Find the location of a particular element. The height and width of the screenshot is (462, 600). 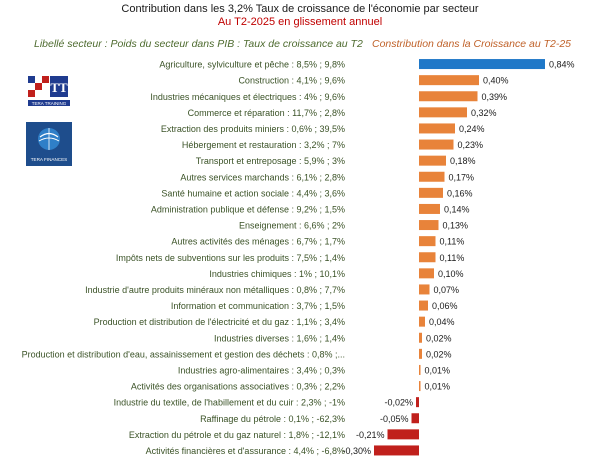

value-label: 0,32% is located at coordinates (484, 113).